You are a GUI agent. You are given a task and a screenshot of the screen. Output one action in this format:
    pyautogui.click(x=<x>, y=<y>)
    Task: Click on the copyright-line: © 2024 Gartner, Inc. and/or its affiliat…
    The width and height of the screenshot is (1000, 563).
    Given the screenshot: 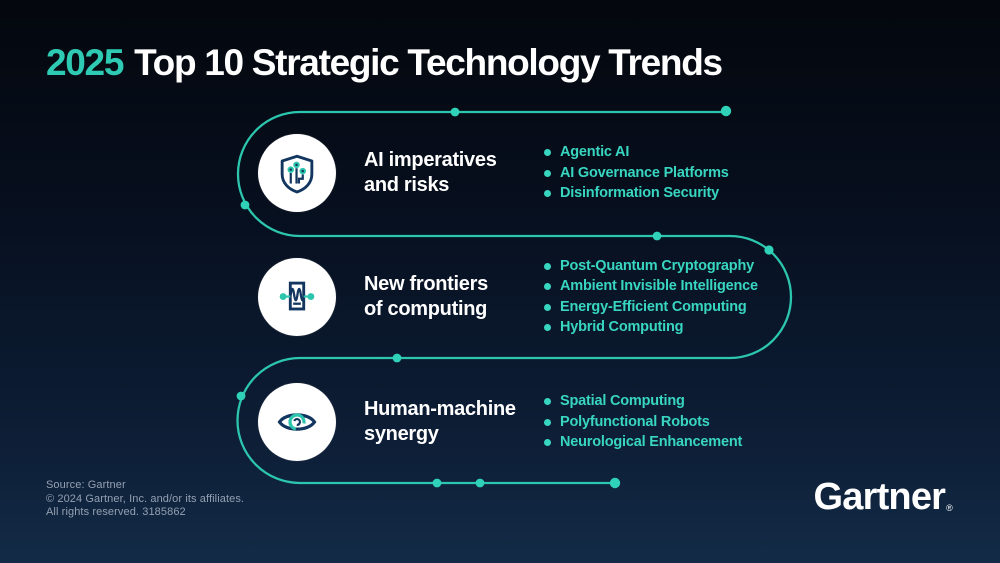 What is the action you would take?
    pyautogui.click(x=145, y=498)
    